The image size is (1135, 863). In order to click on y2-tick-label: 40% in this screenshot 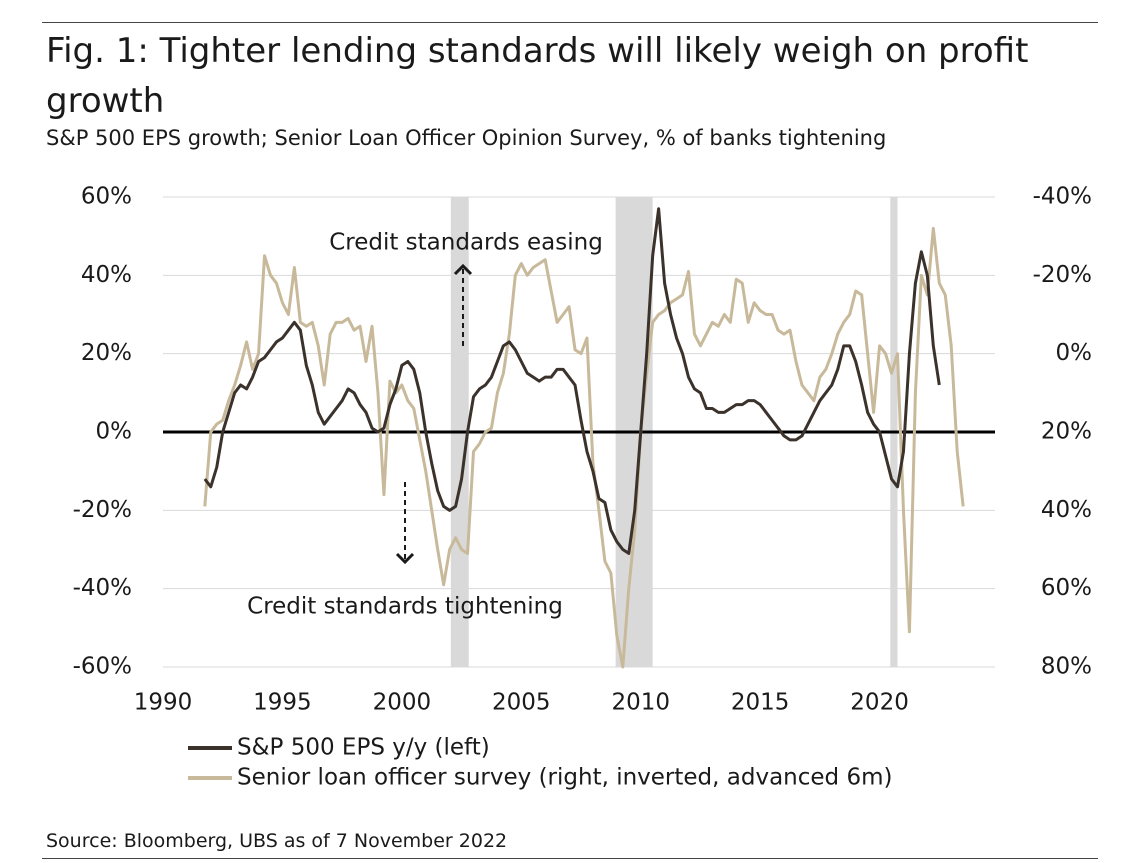, I will do `click(1066, 510)`.